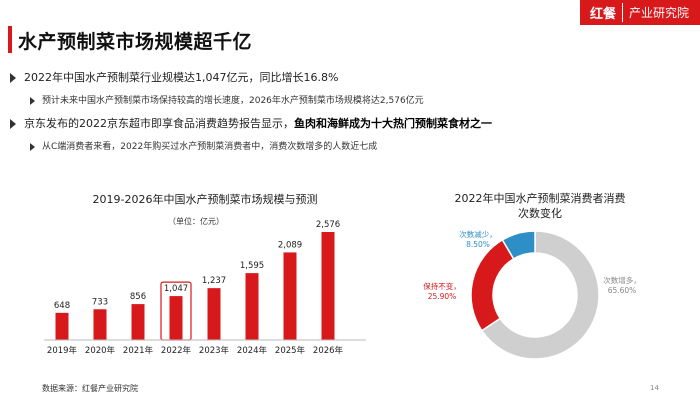  What do you see at coordinates (138, 297) in the screenshot?
I see `bar-value-label: 856` at bounding box center [138, 297].